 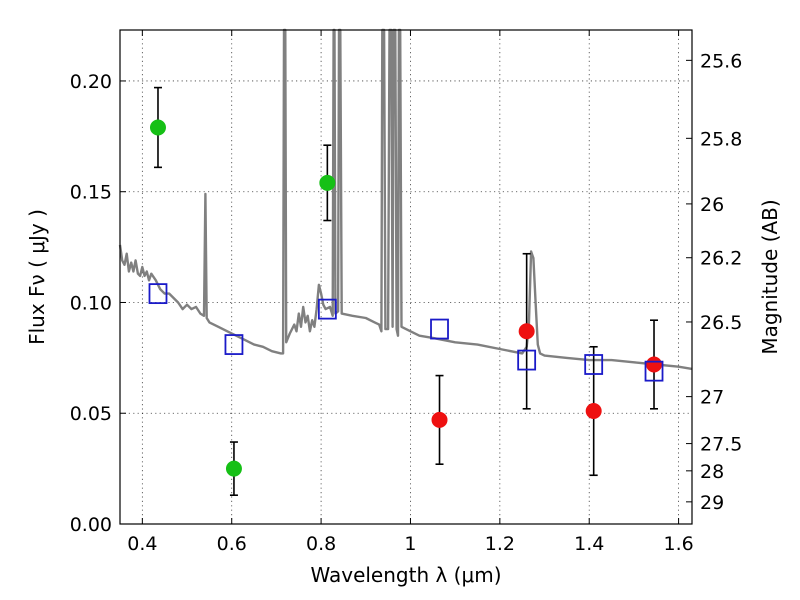 I want to click on y2-tick-label: 29, so click(x=712, y=503).